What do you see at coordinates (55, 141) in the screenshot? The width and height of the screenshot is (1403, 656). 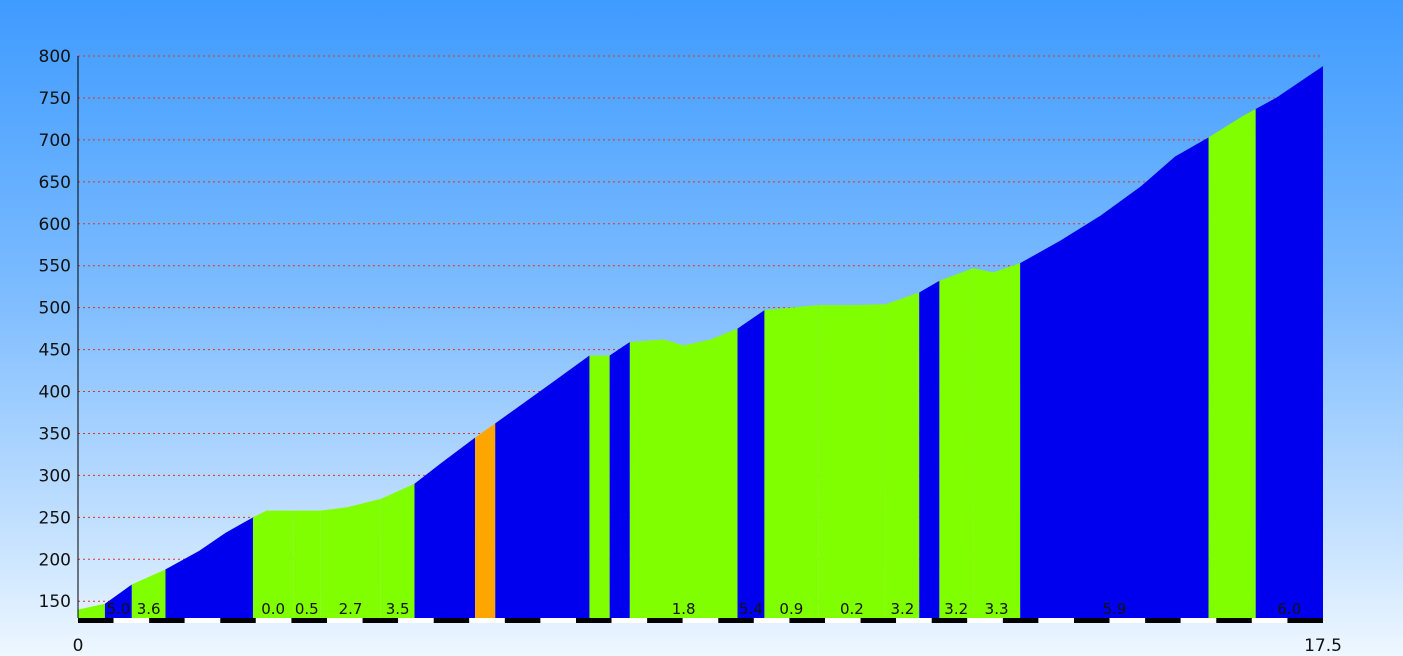 I see `y-tick-label: 700` at bounding box center [55, 141].